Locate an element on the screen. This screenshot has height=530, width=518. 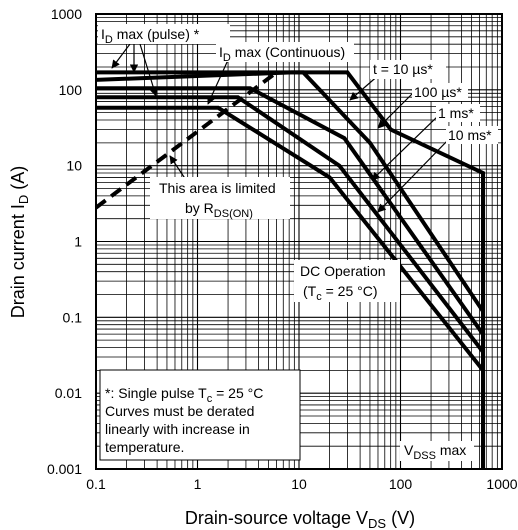
label-area-line2-main: by R is located at coordinates (199, 208).